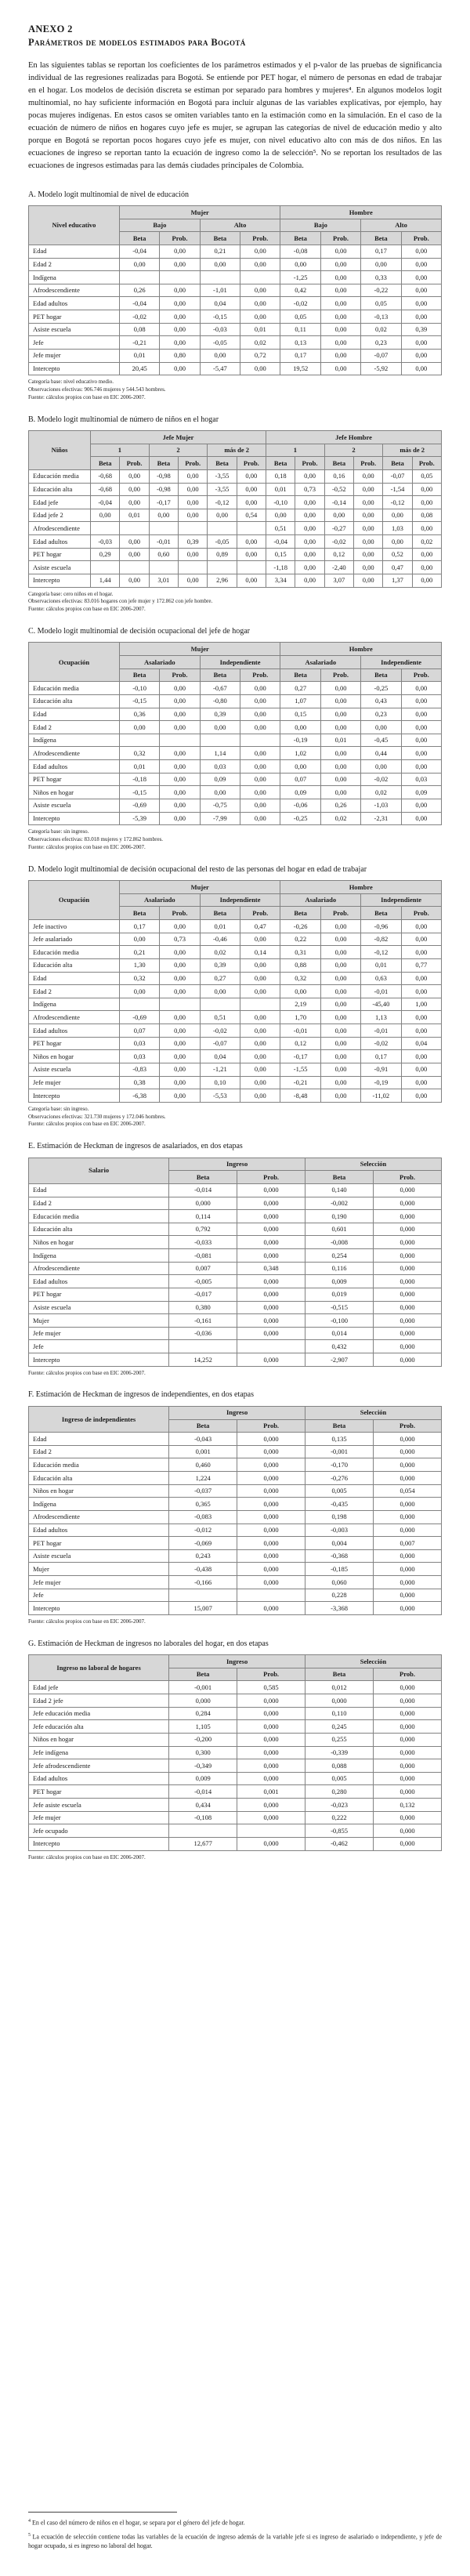 The width and height of the screenshot is (470, 2576). I want to click on cell-value: 2,96, so click(222, 580).